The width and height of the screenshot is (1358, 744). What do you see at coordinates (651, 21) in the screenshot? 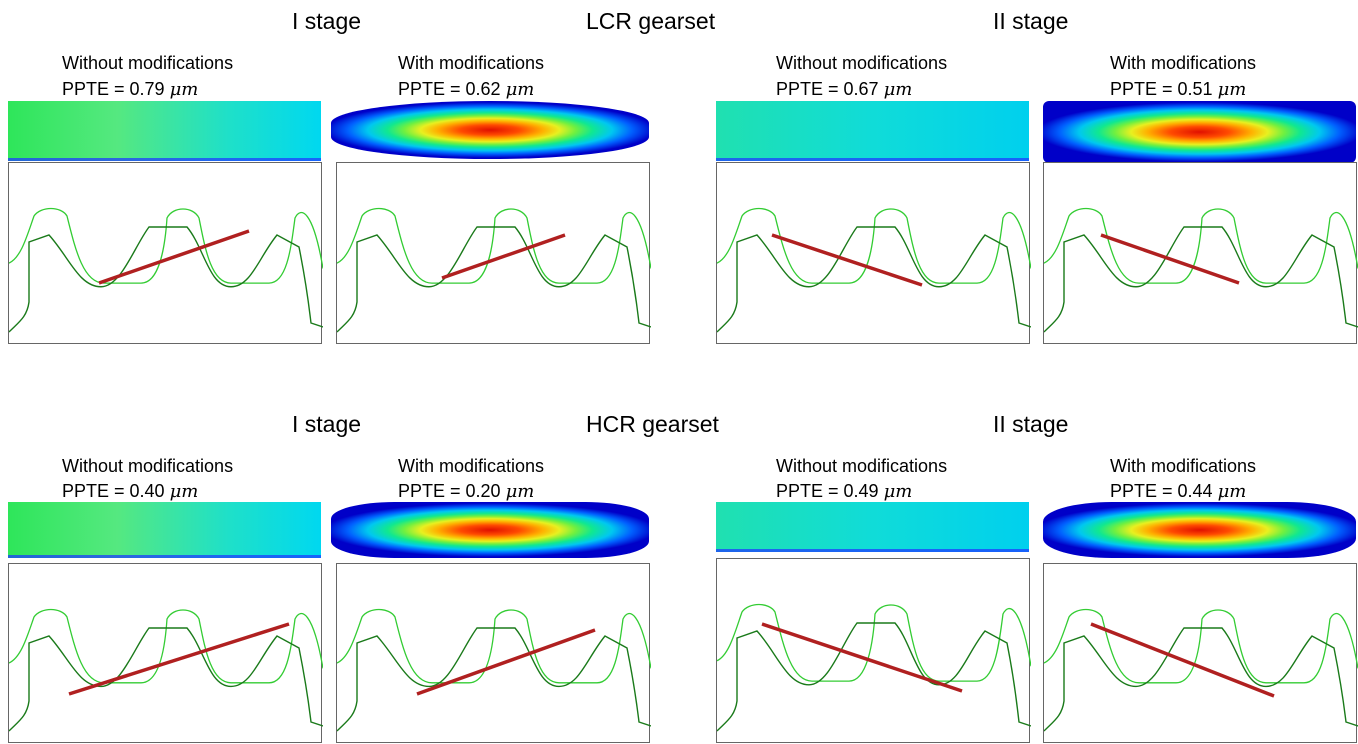
I see `gearset-title: LCR gearset` at bounding box center [651, 21].